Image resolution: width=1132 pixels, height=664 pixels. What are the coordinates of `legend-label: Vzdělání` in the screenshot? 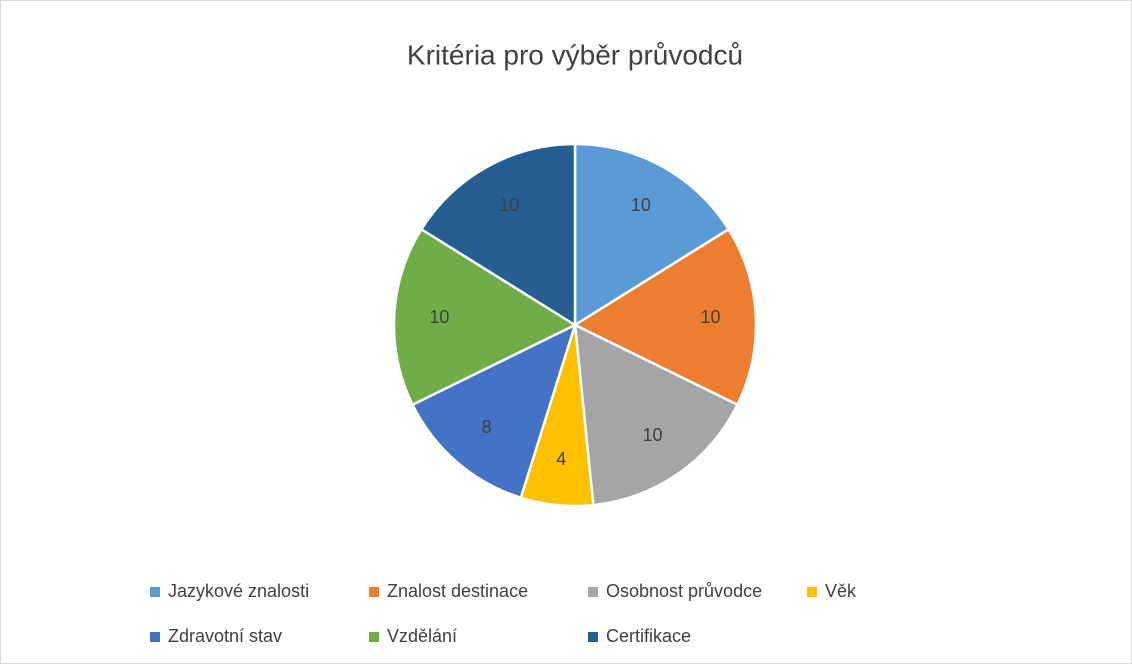 It's located at (422, 636).